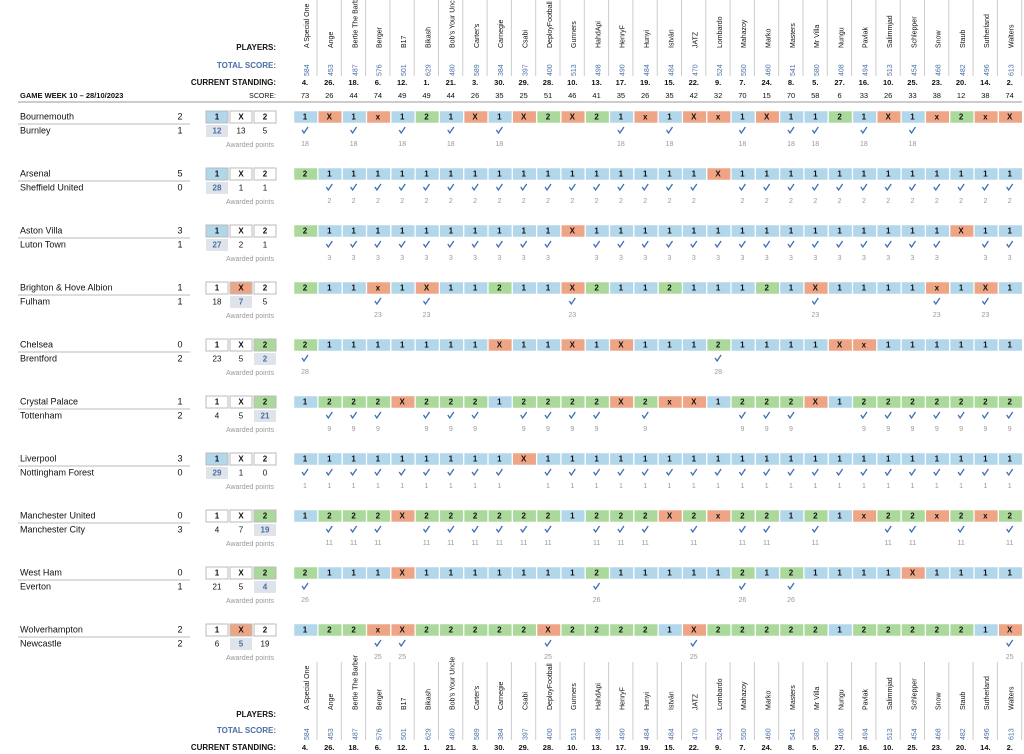 The width and height of the screenshot is (1024, 754). Describe the element at coordinates (888, 95) in the screenshot. I see `player-score: 26` at that location.